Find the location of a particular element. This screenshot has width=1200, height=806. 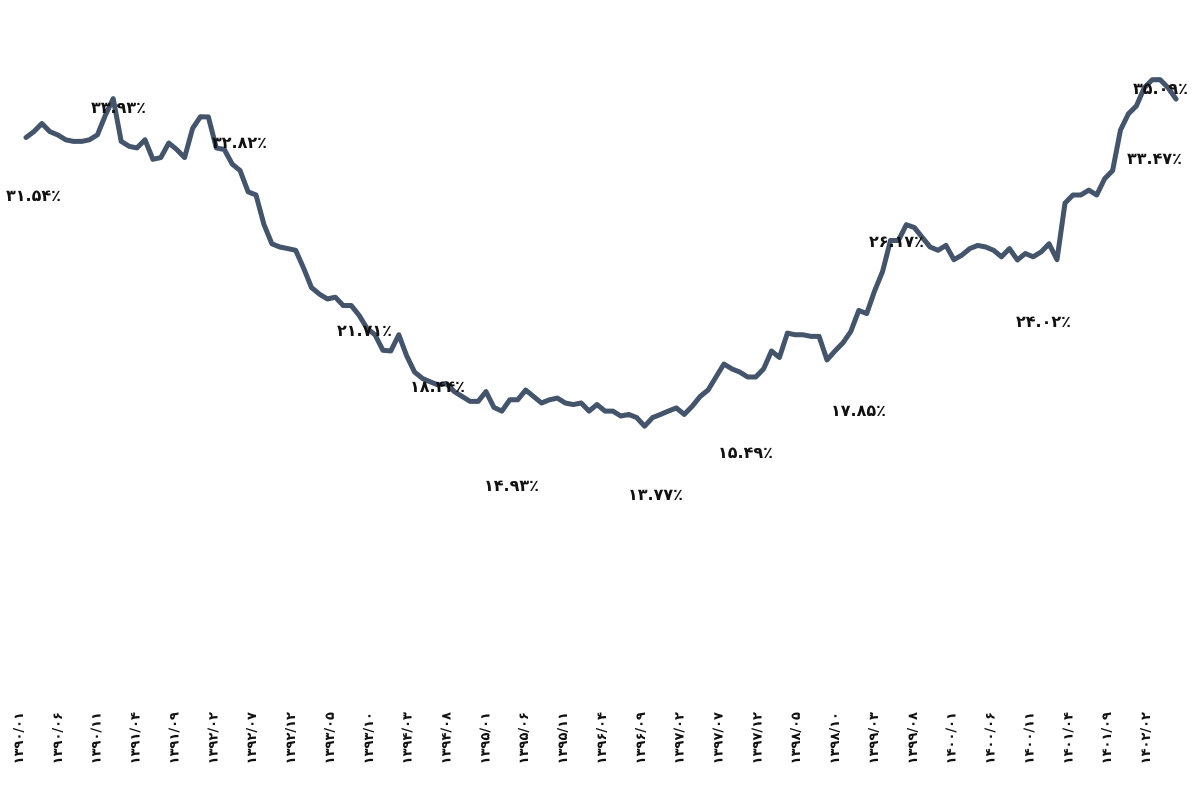

x-tick-label: ۱۴۰۰/۰۱ is located at coordinates (952, 738).